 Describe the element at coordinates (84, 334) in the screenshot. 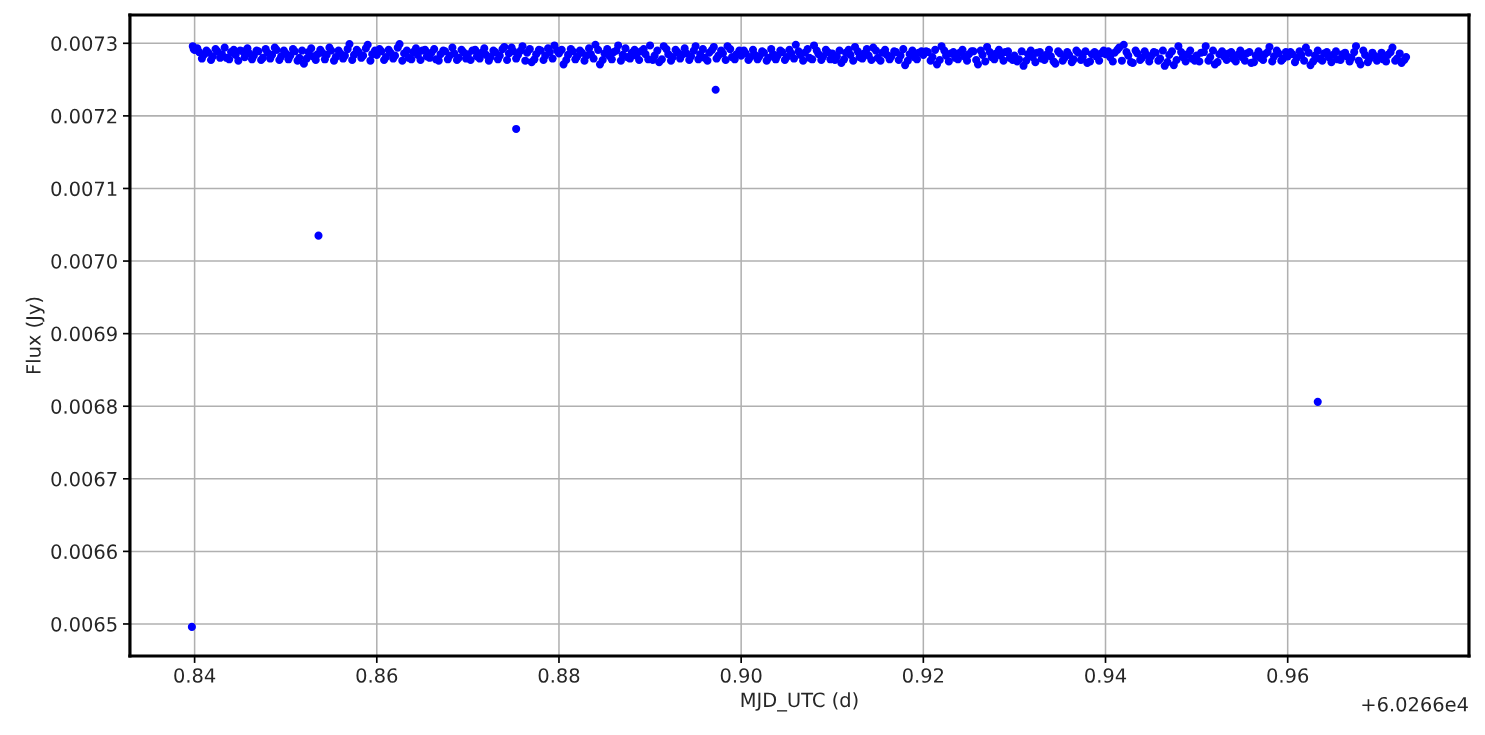

I see `y-tick-label: 0.0069` at that location.